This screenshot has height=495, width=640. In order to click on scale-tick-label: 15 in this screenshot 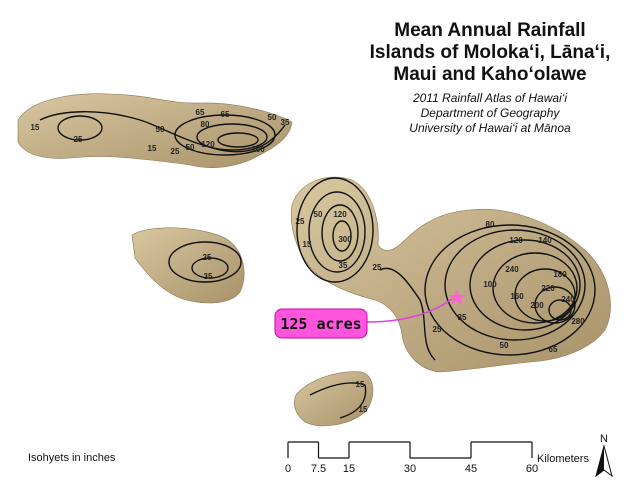, I will do `click(349, 469)`.